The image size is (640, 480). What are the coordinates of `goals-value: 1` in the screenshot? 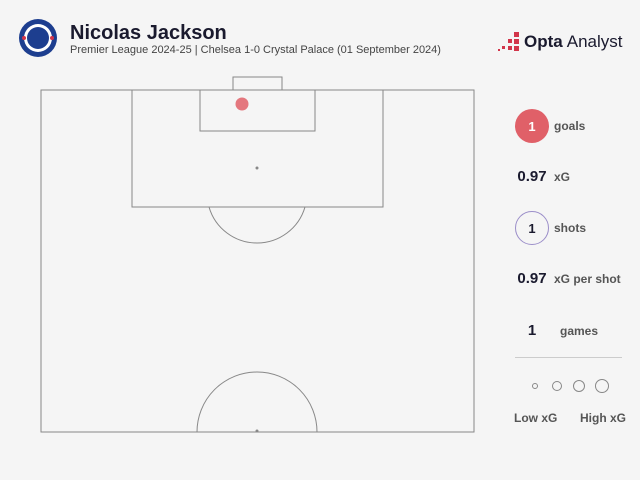 It's located at (532, 126).